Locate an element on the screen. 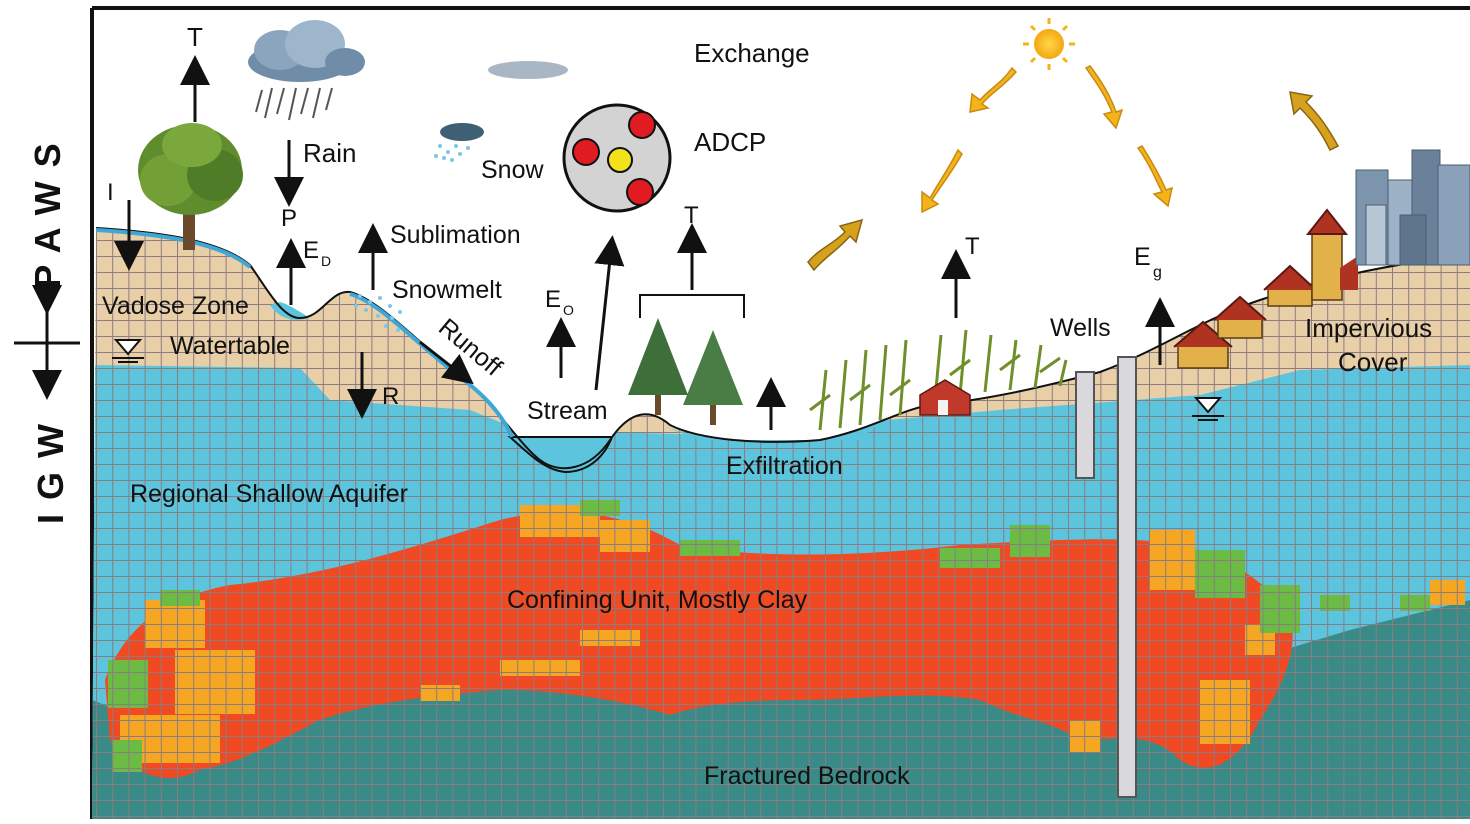 This screenshot has width=1470, height=824. label-watertable: Watertable is located at coordinates (230, 346).